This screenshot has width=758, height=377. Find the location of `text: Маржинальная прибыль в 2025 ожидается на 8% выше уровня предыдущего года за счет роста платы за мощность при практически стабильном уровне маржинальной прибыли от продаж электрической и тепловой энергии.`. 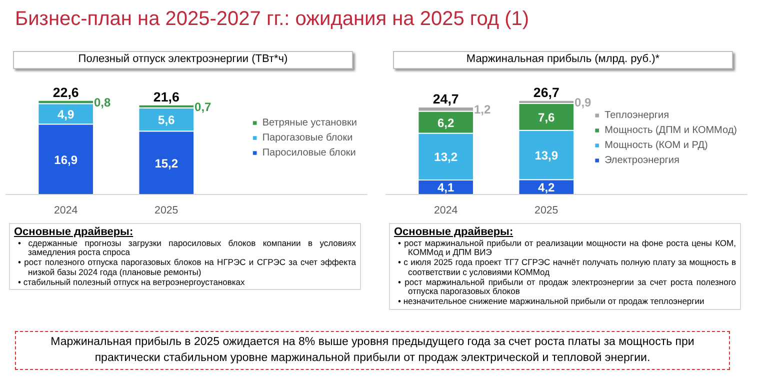

text: Маржинальная прибыль в 2025 ожидается на 8% выше уровня предыдущего года за счет роста платы за мощность при практически стабильном уровне маржинальной прибыли от продаж электрической и тепловой энергии. is located at coordinates (372, 350).